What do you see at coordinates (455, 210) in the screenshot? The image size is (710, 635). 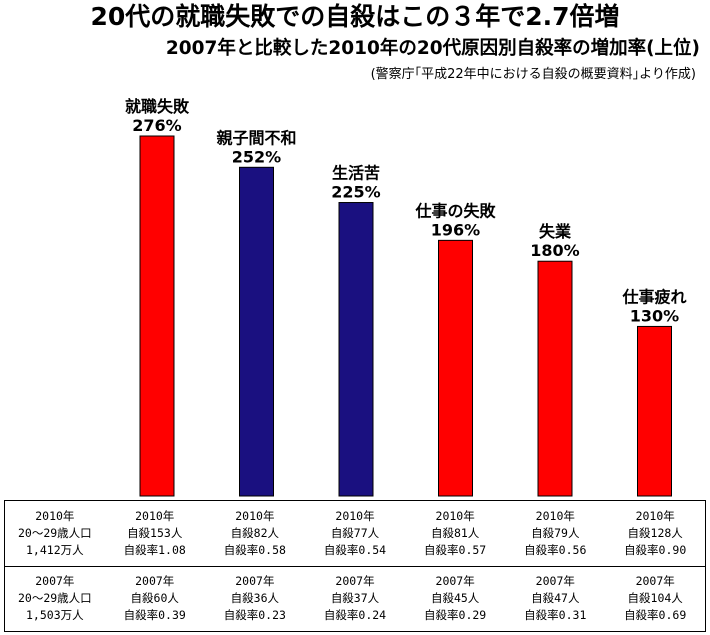 I see `bar-category-label: 仕事の失敗` at bounding box center [455, 210].